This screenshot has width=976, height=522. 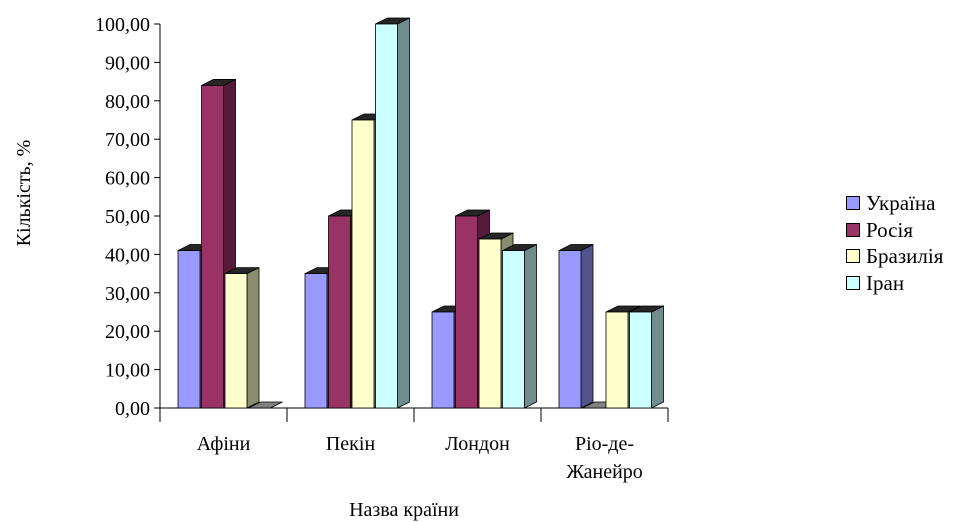 What do you see at coordinates (24, 193) in the screenshot?
I see `y-axis-title: Кількість, %` at bounding box center [24, 193].